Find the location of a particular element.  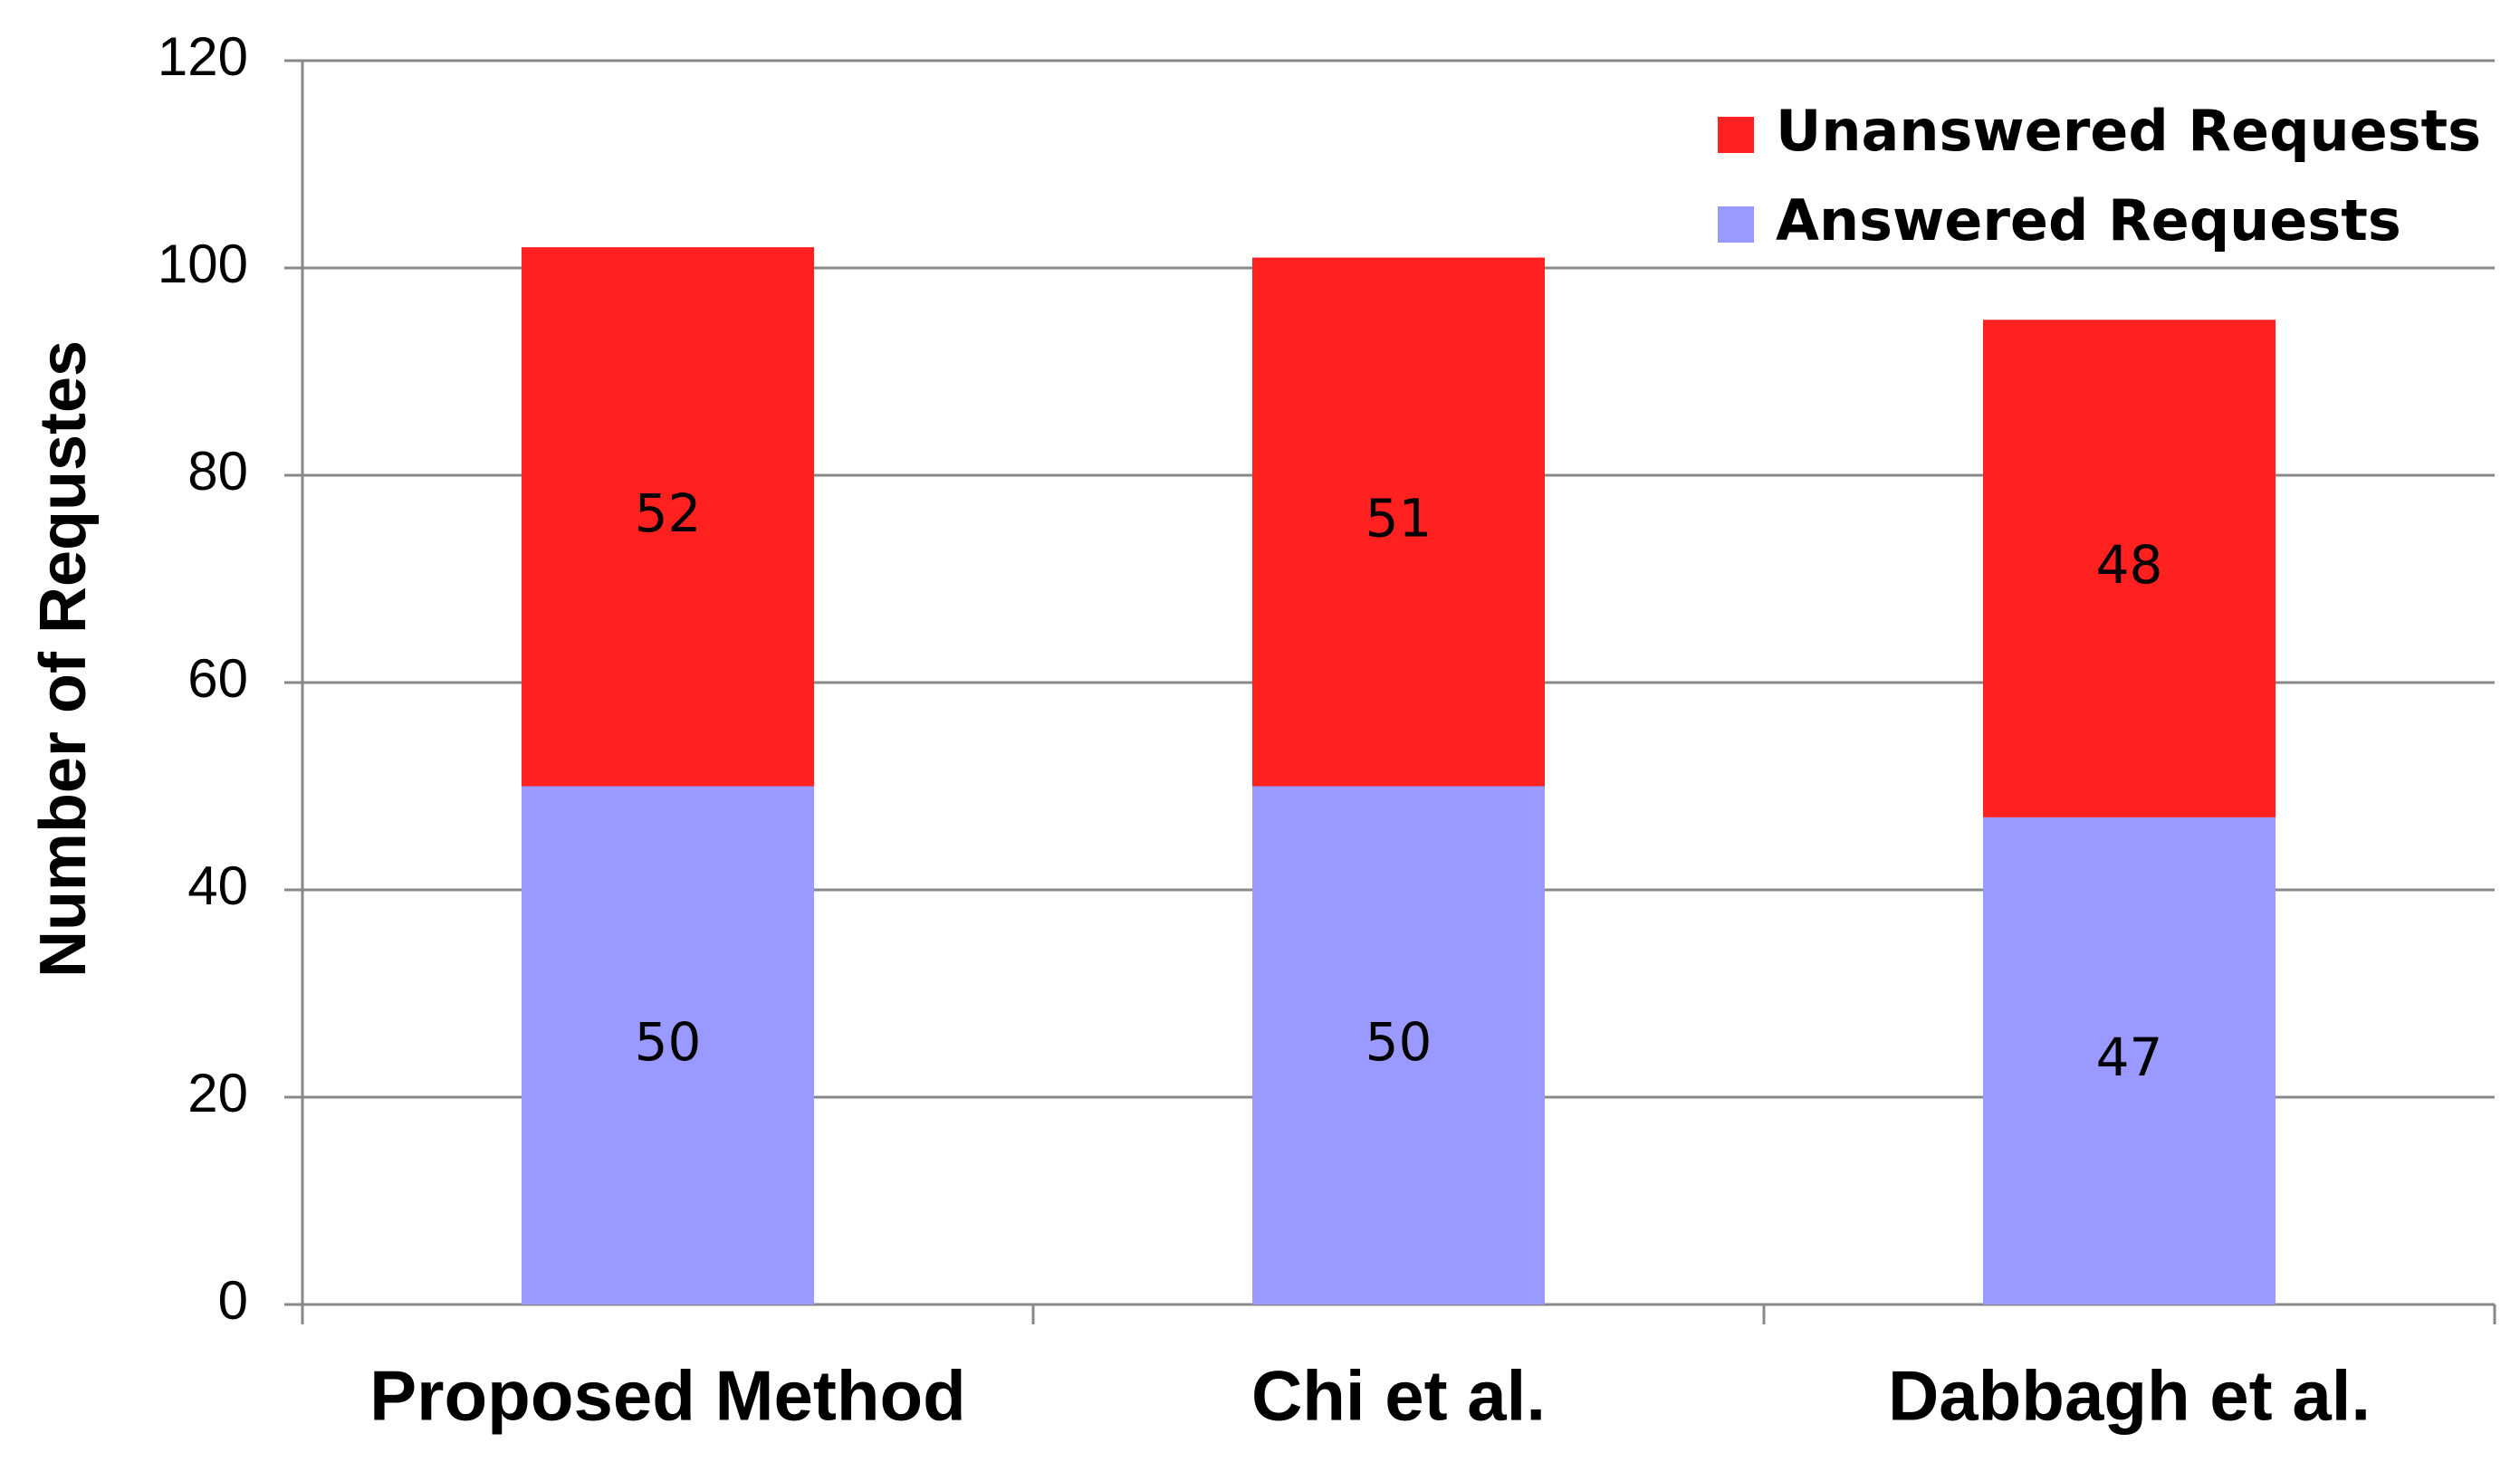

y-tick-label: 60 is located at coordinates (218, 678).